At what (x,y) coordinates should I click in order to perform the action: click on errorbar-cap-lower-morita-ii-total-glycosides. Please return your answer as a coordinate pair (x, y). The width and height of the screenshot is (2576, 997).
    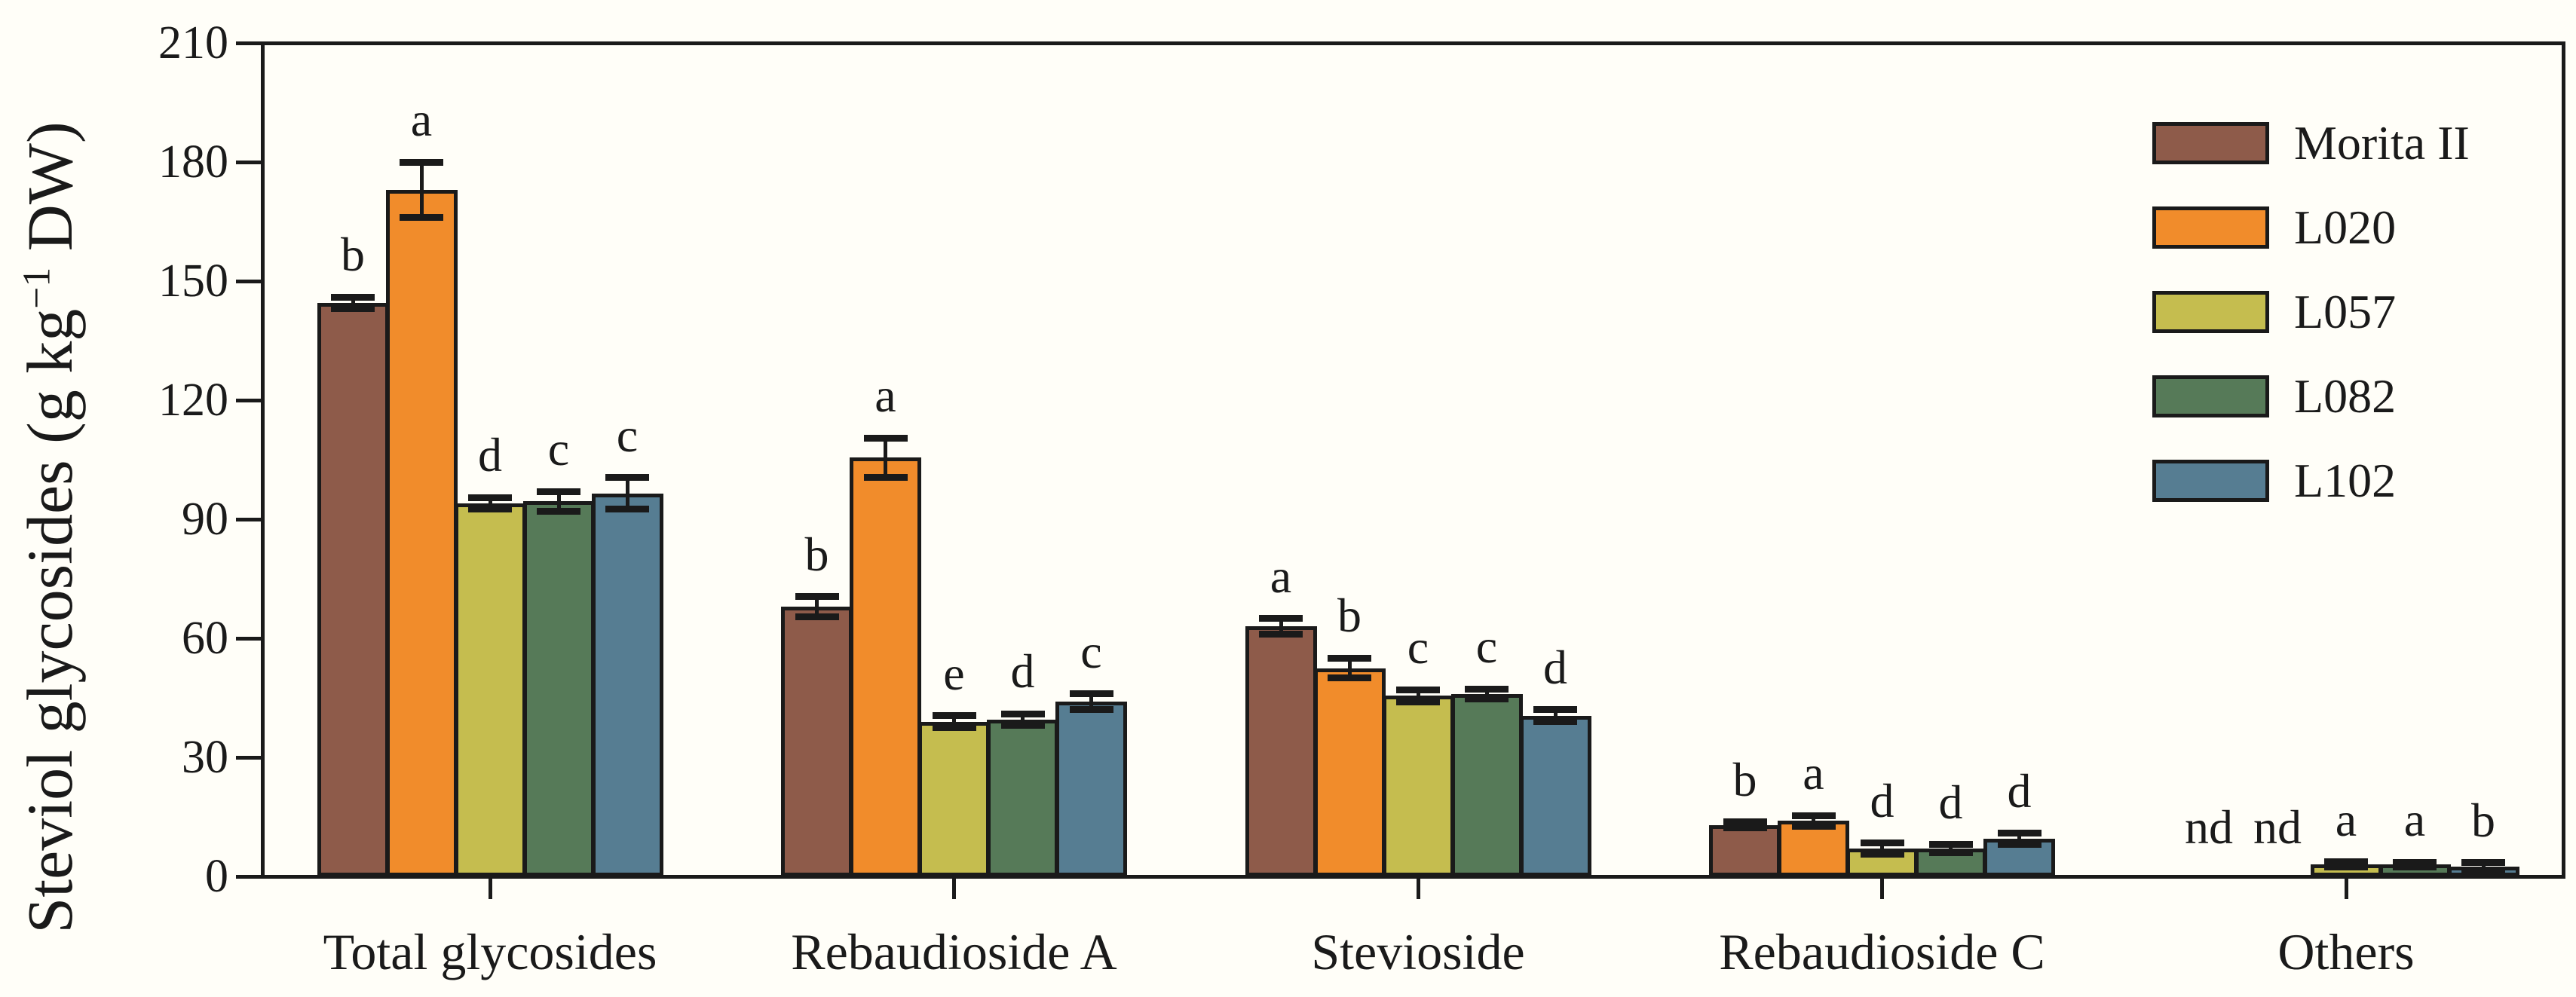
    Looking at the image, I should click on (353, 309).